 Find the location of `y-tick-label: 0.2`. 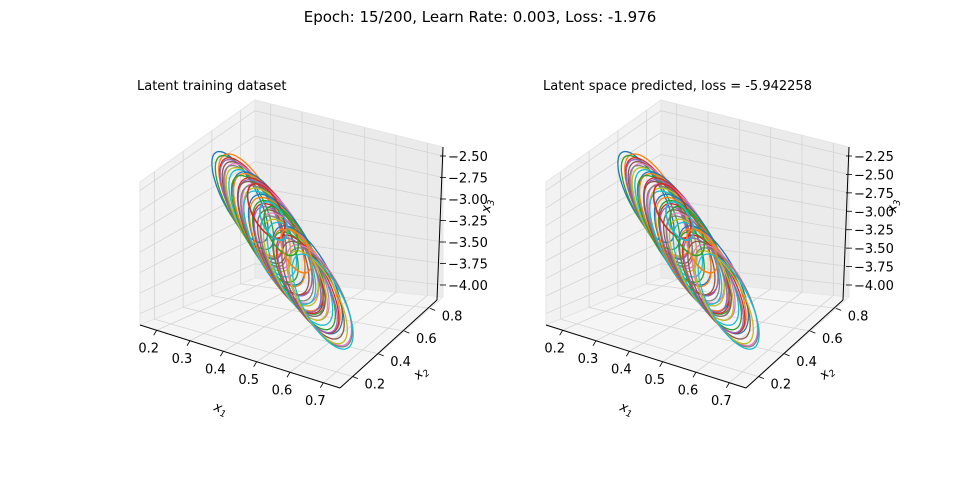

y-tick-label: 0.2 is located at coordinates (781, 385).